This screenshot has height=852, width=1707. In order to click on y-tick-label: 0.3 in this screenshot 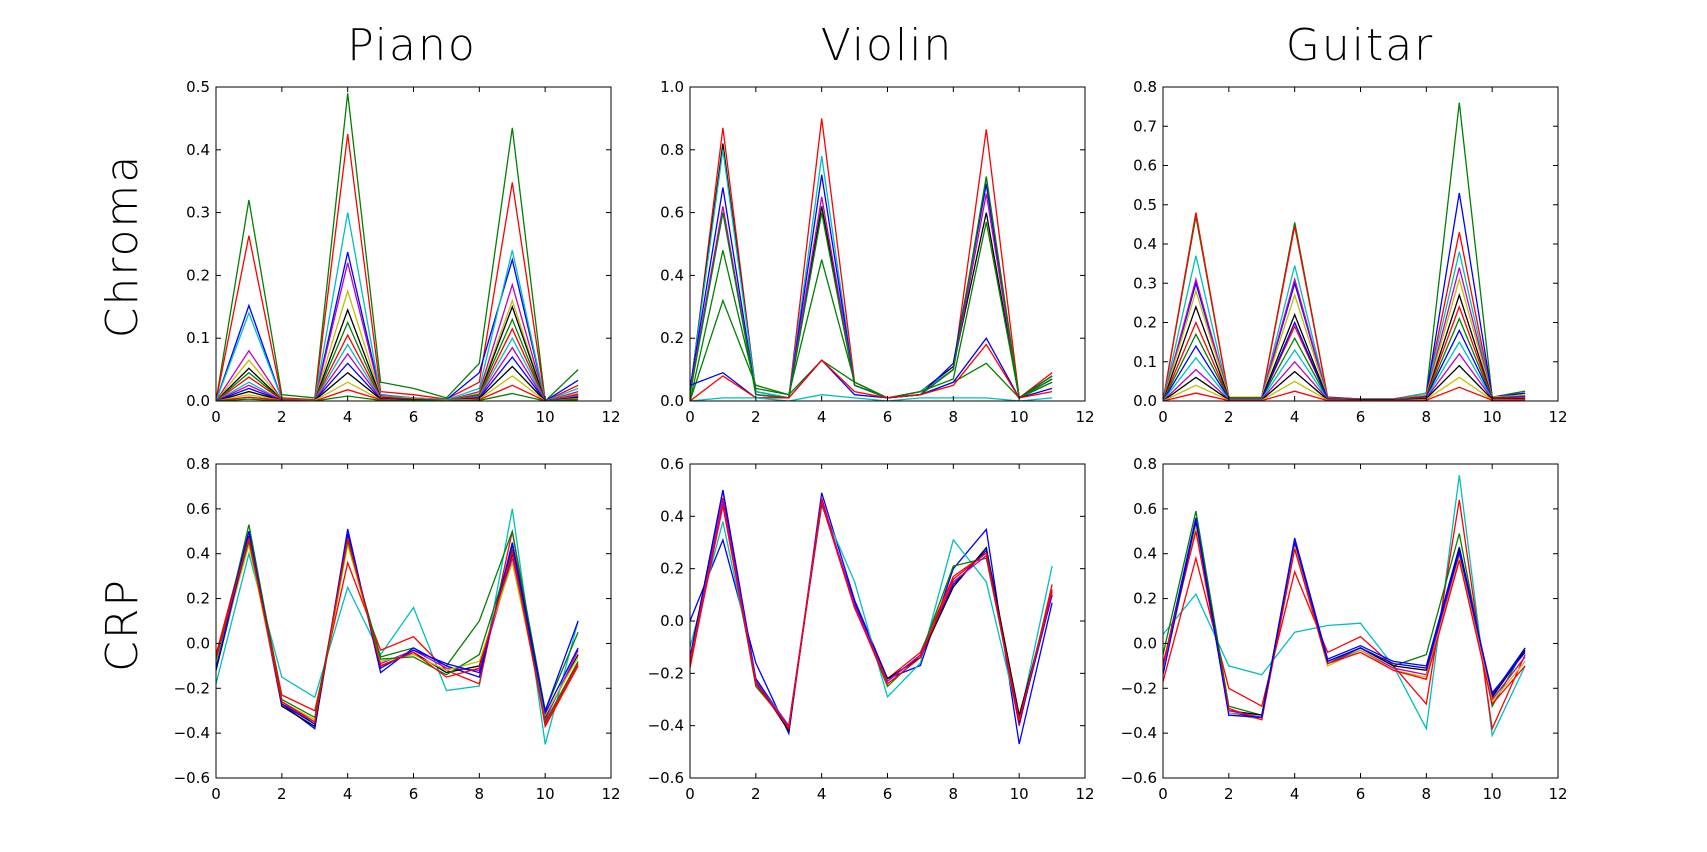, I will do `click(1145, 283)`.